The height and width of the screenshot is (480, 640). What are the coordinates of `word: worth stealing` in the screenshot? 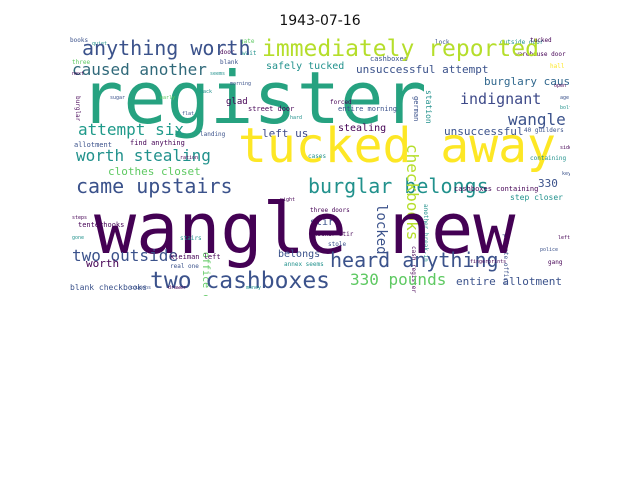 It's located at (143, 155).